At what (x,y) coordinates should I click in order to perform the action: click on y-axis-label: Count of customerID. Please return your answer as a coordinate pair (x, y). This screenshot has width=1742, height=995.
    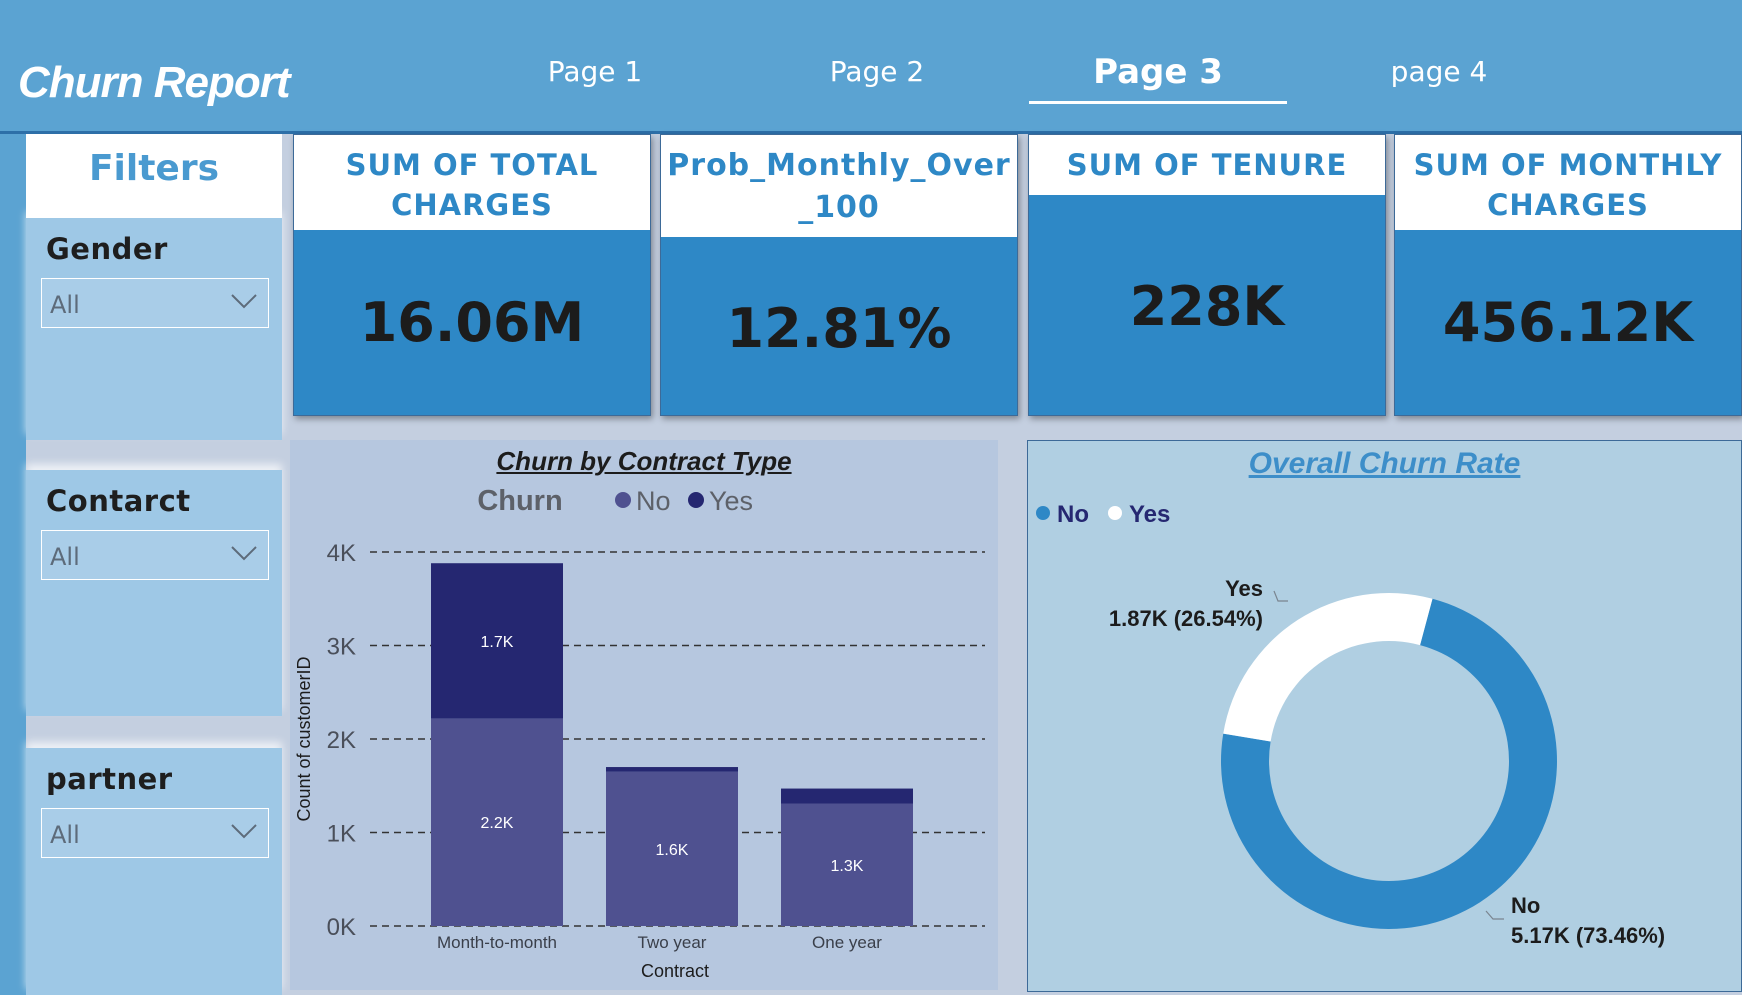
    Looking at the image, I should click on (304, 738).